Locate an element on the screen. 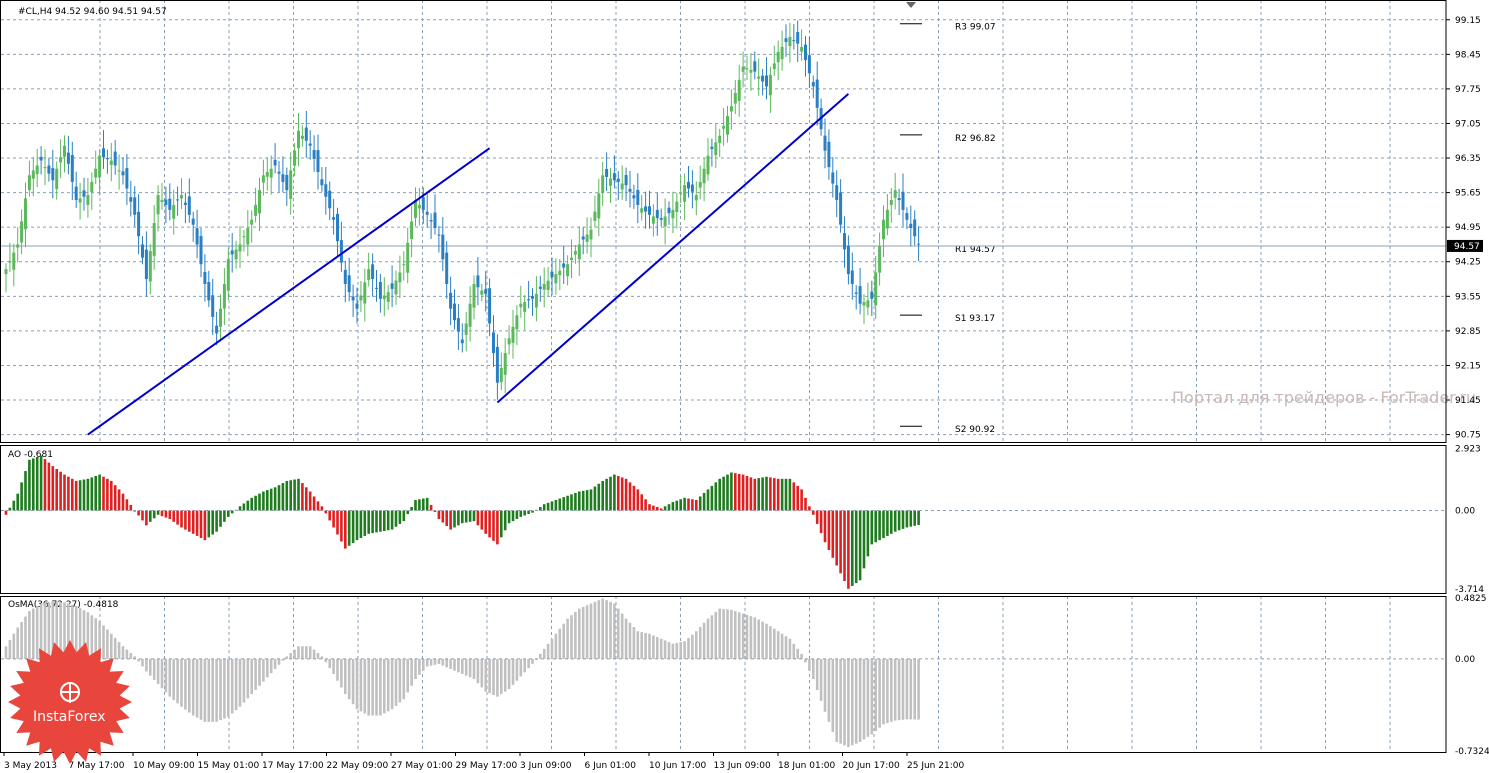  time-tick-label: 29 May 17:00 is located at coordinates (487, 766).